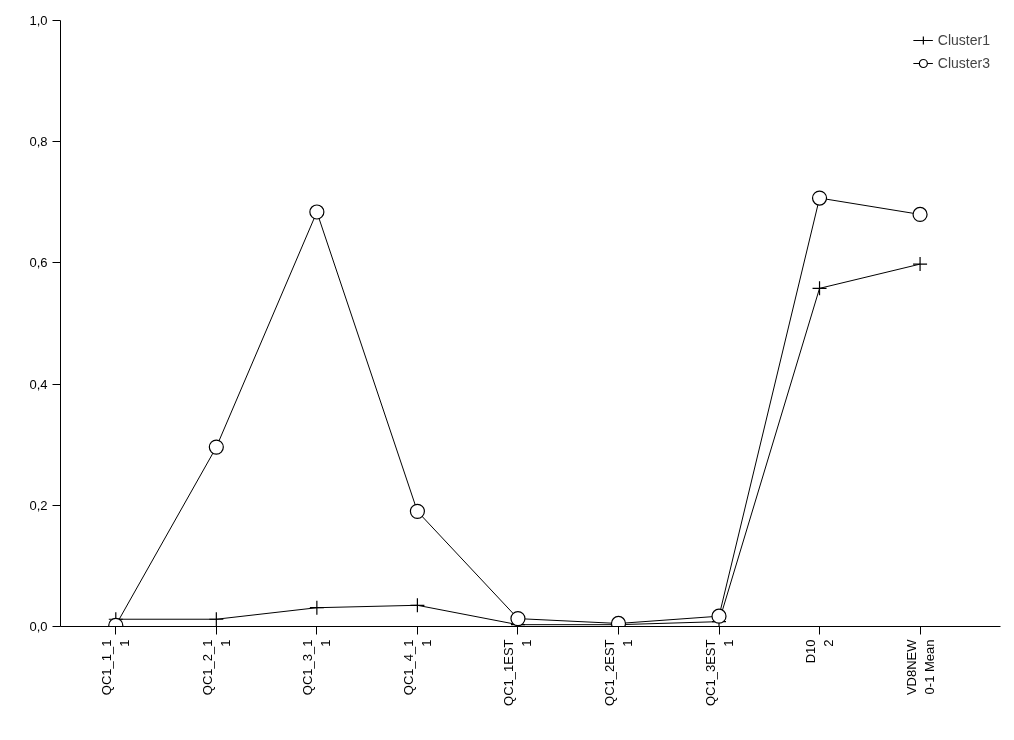  I want to click on y-tick-label: 0,8, so click(38, 142).